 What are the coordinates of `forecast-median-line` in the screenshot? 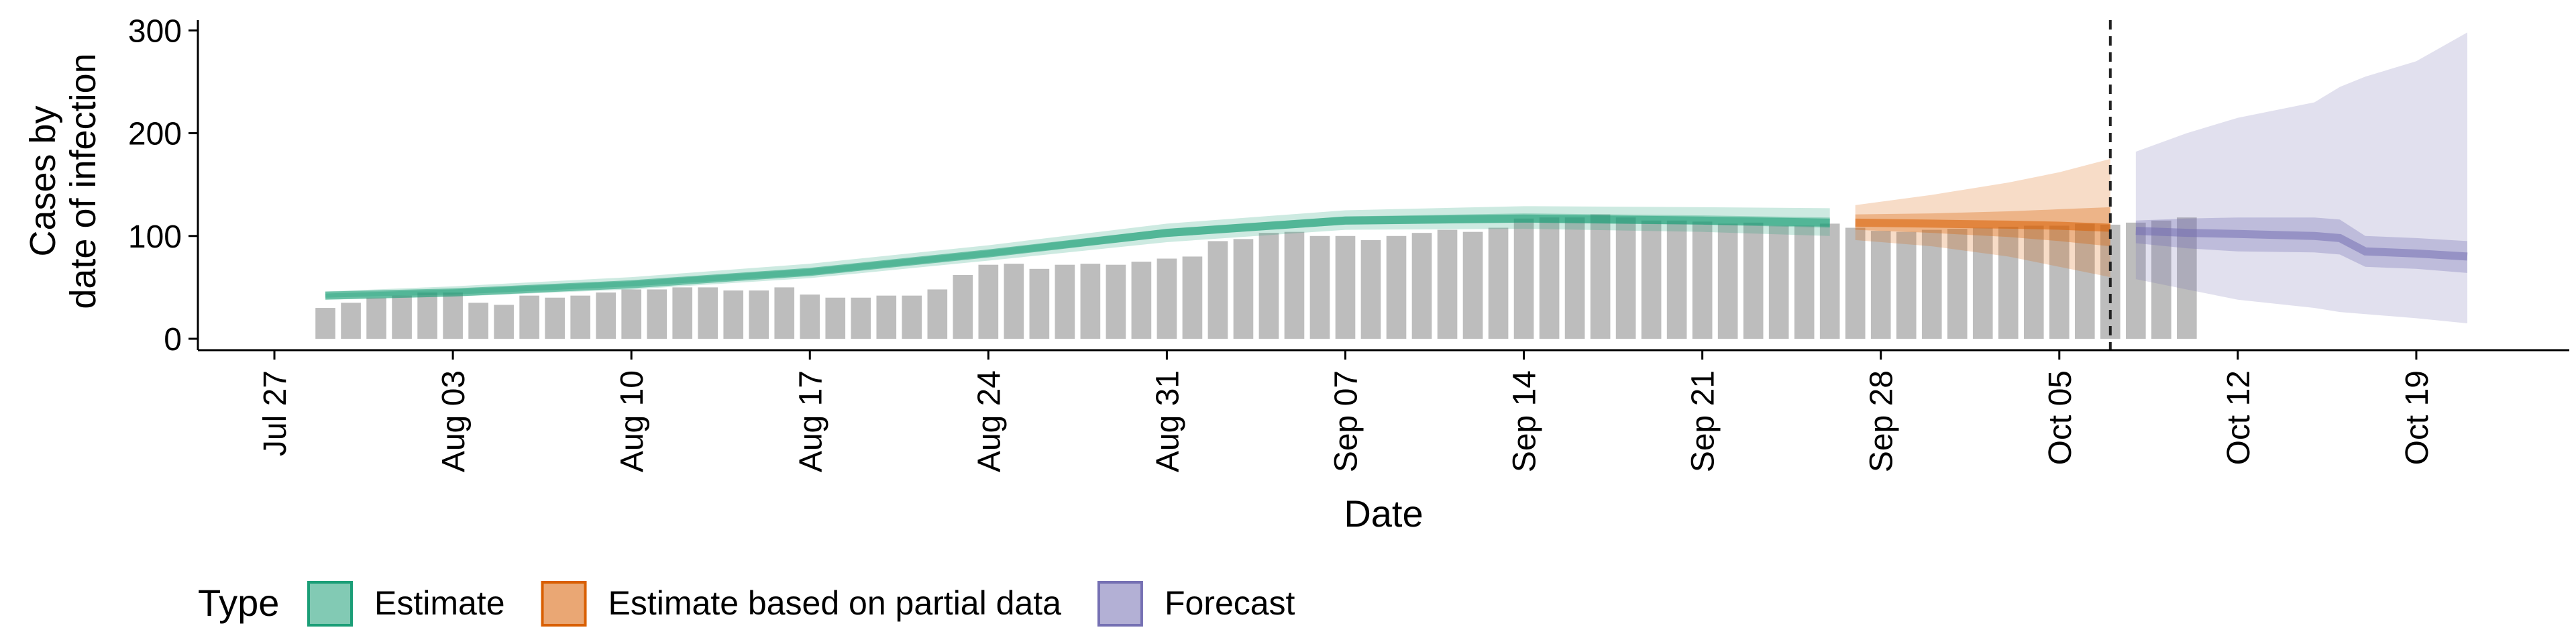 It's located at (2301, 244).